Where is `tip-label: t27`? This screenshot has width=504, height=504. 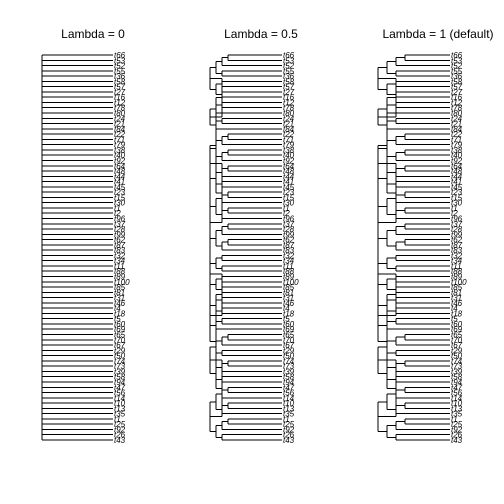 tip-label: t27 is located at coordinates (289, 92).